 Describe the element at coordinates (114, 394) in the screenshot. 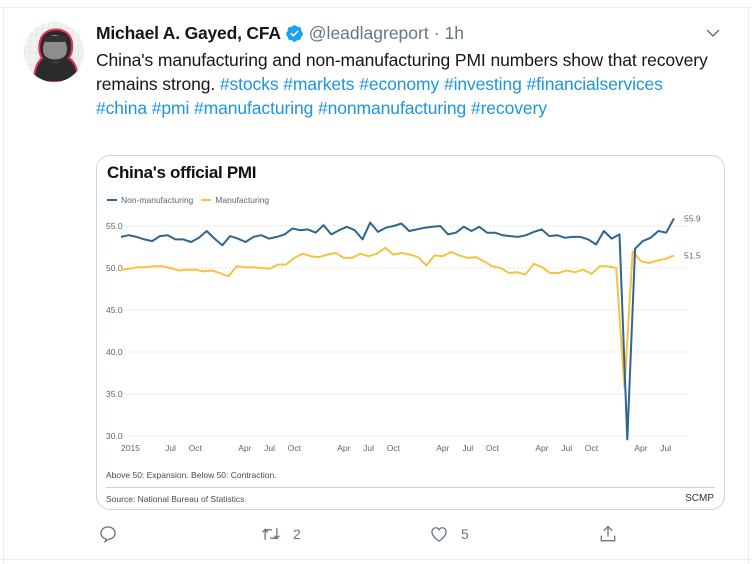

I see `y-tick-label: 35.0` at that location.